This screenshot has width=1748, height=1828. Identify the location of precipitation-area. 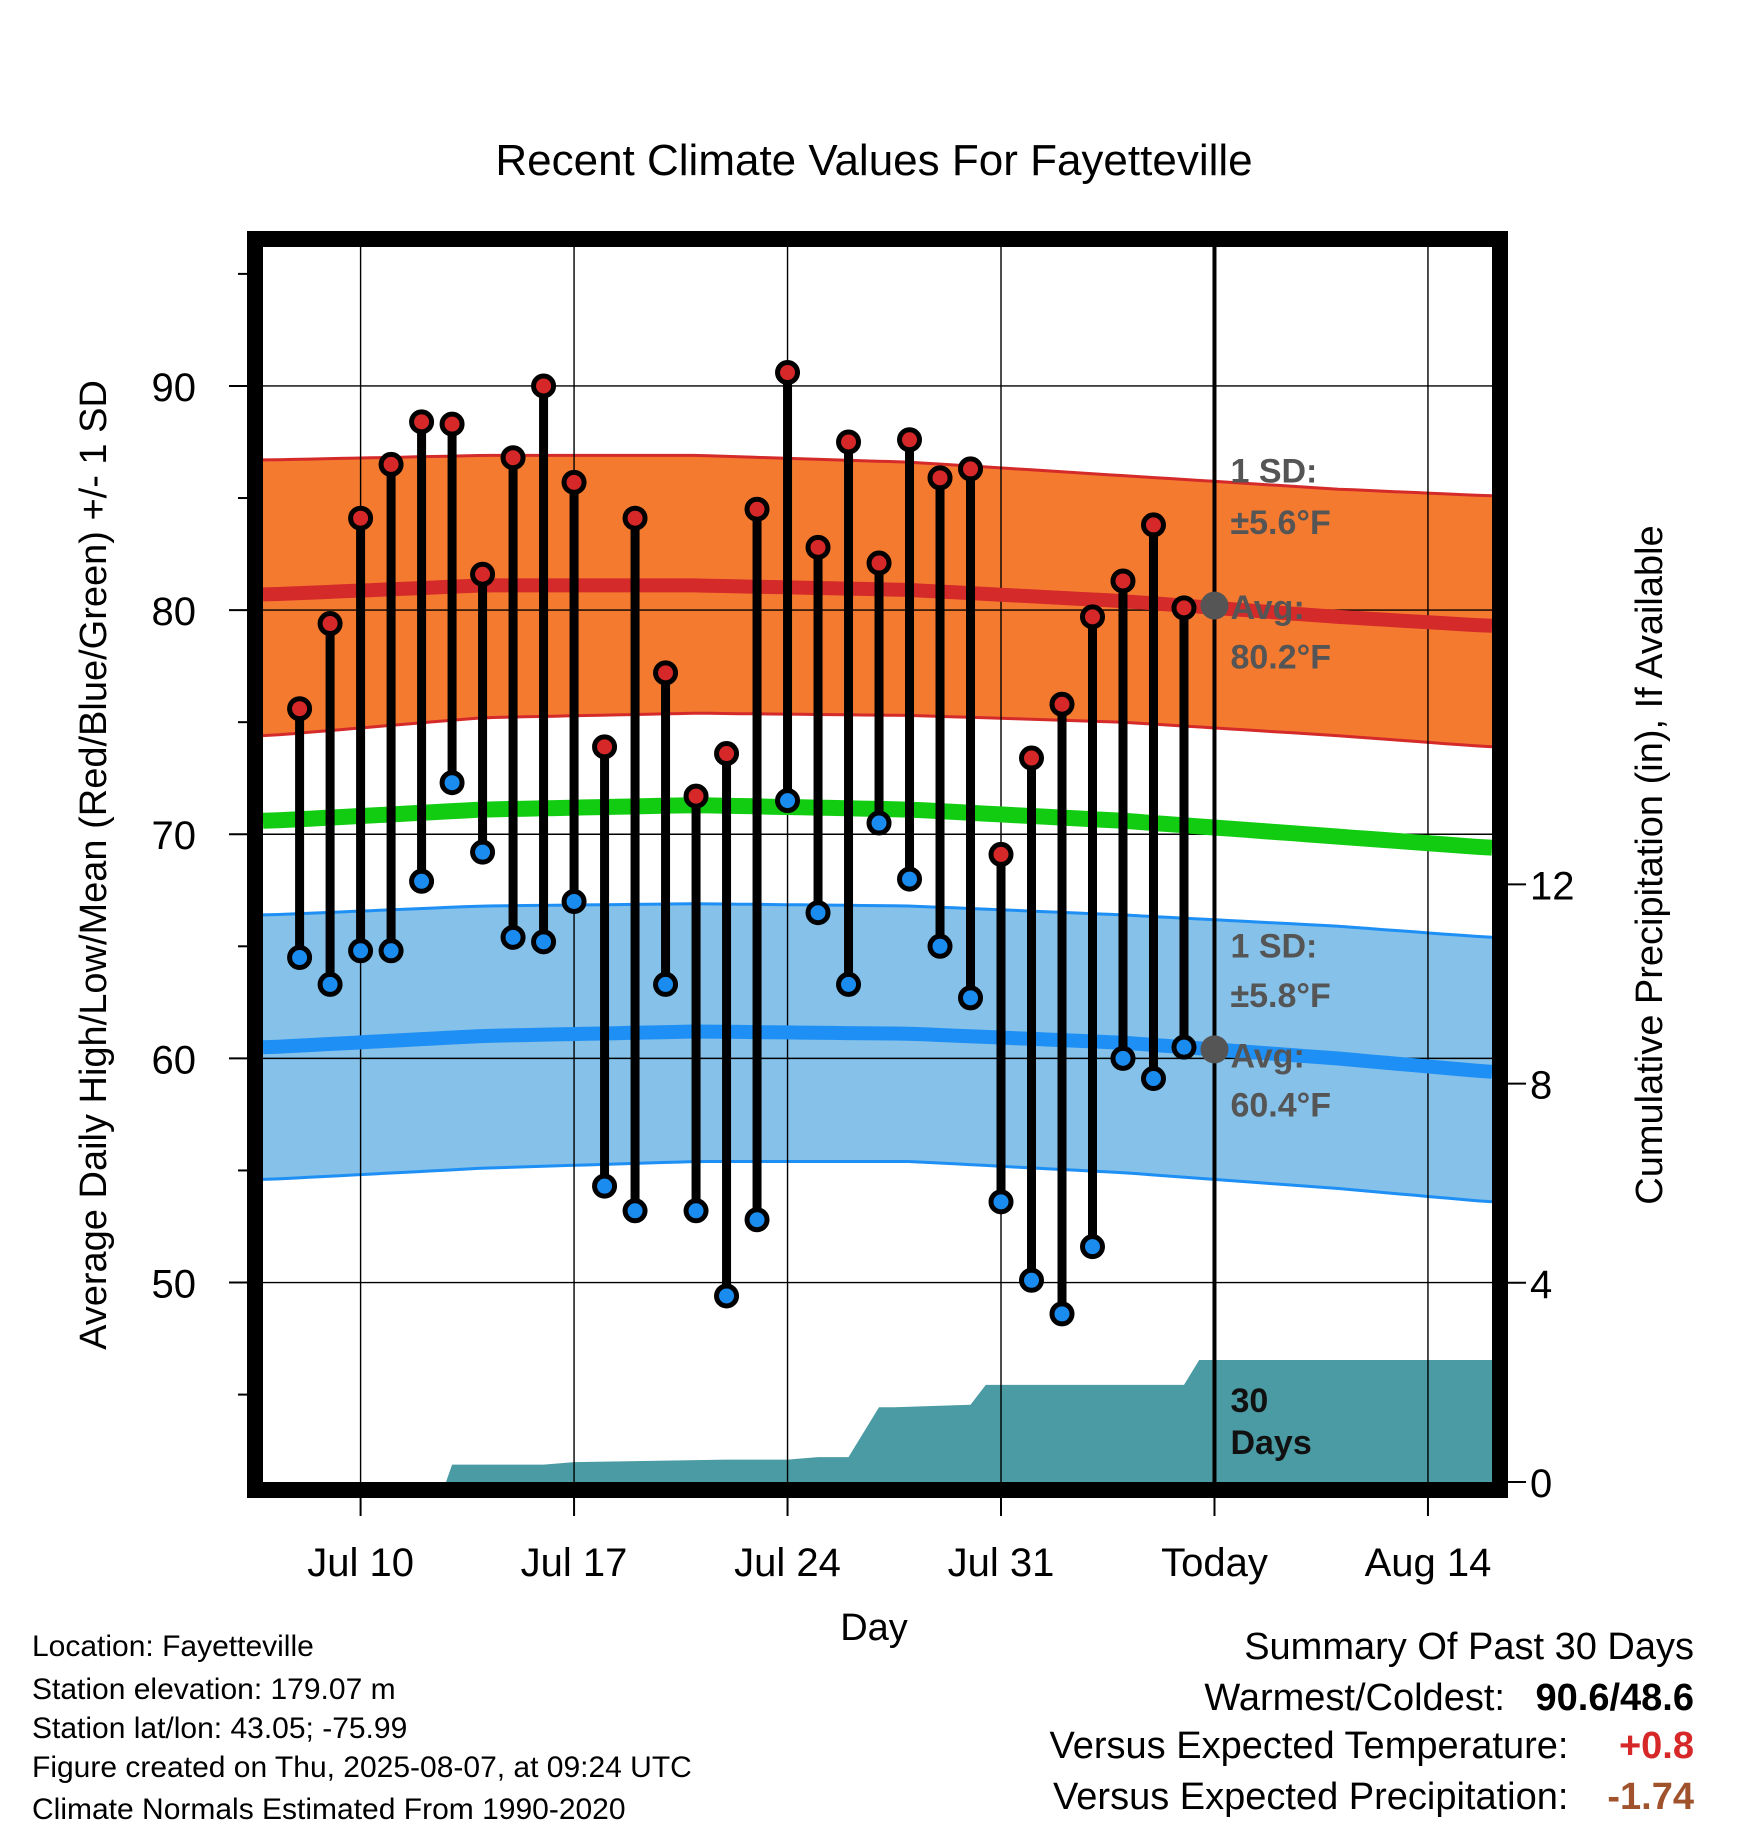
(877, 1421).